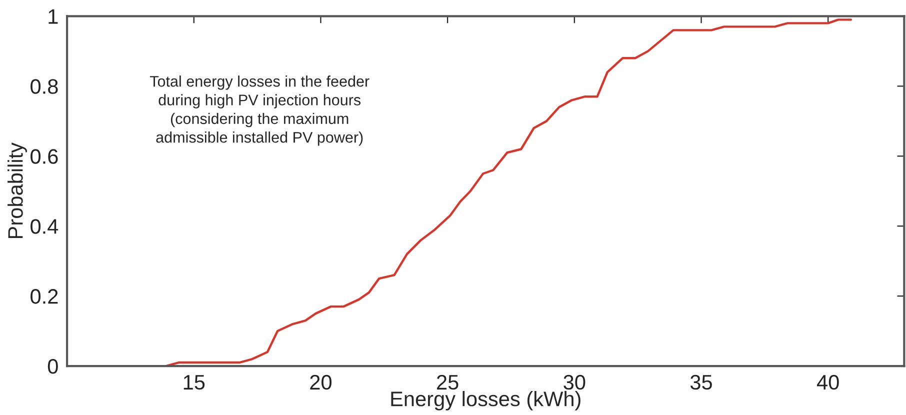  What do you see at coordinates (53, 366) in the screenshot?
I see `y-tick-label: 0` at bounding box center [53, 366].